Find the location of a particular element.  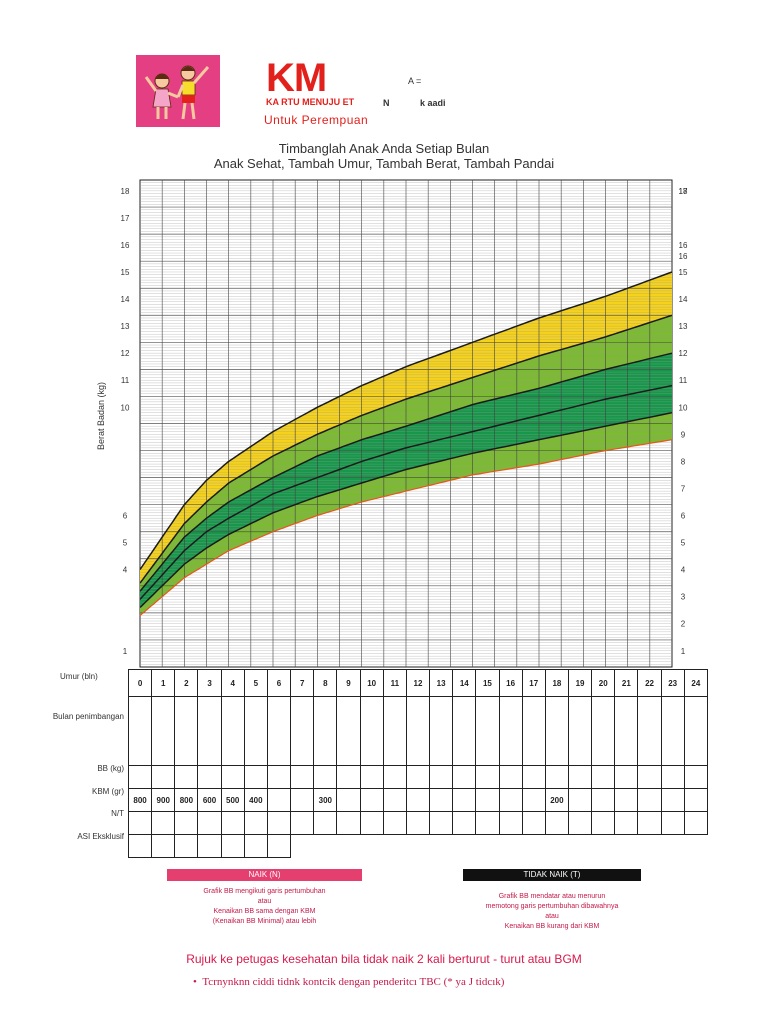

y-tick-left: 5 is located at coordinates (125, 543).